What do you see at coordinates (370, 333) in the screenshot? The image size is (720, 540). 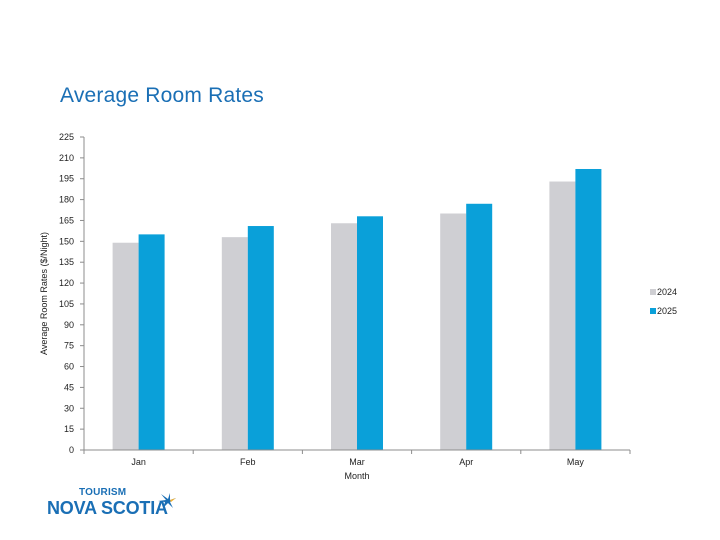 I see `bar-2025-Mar` at bounding box center [370, 333].